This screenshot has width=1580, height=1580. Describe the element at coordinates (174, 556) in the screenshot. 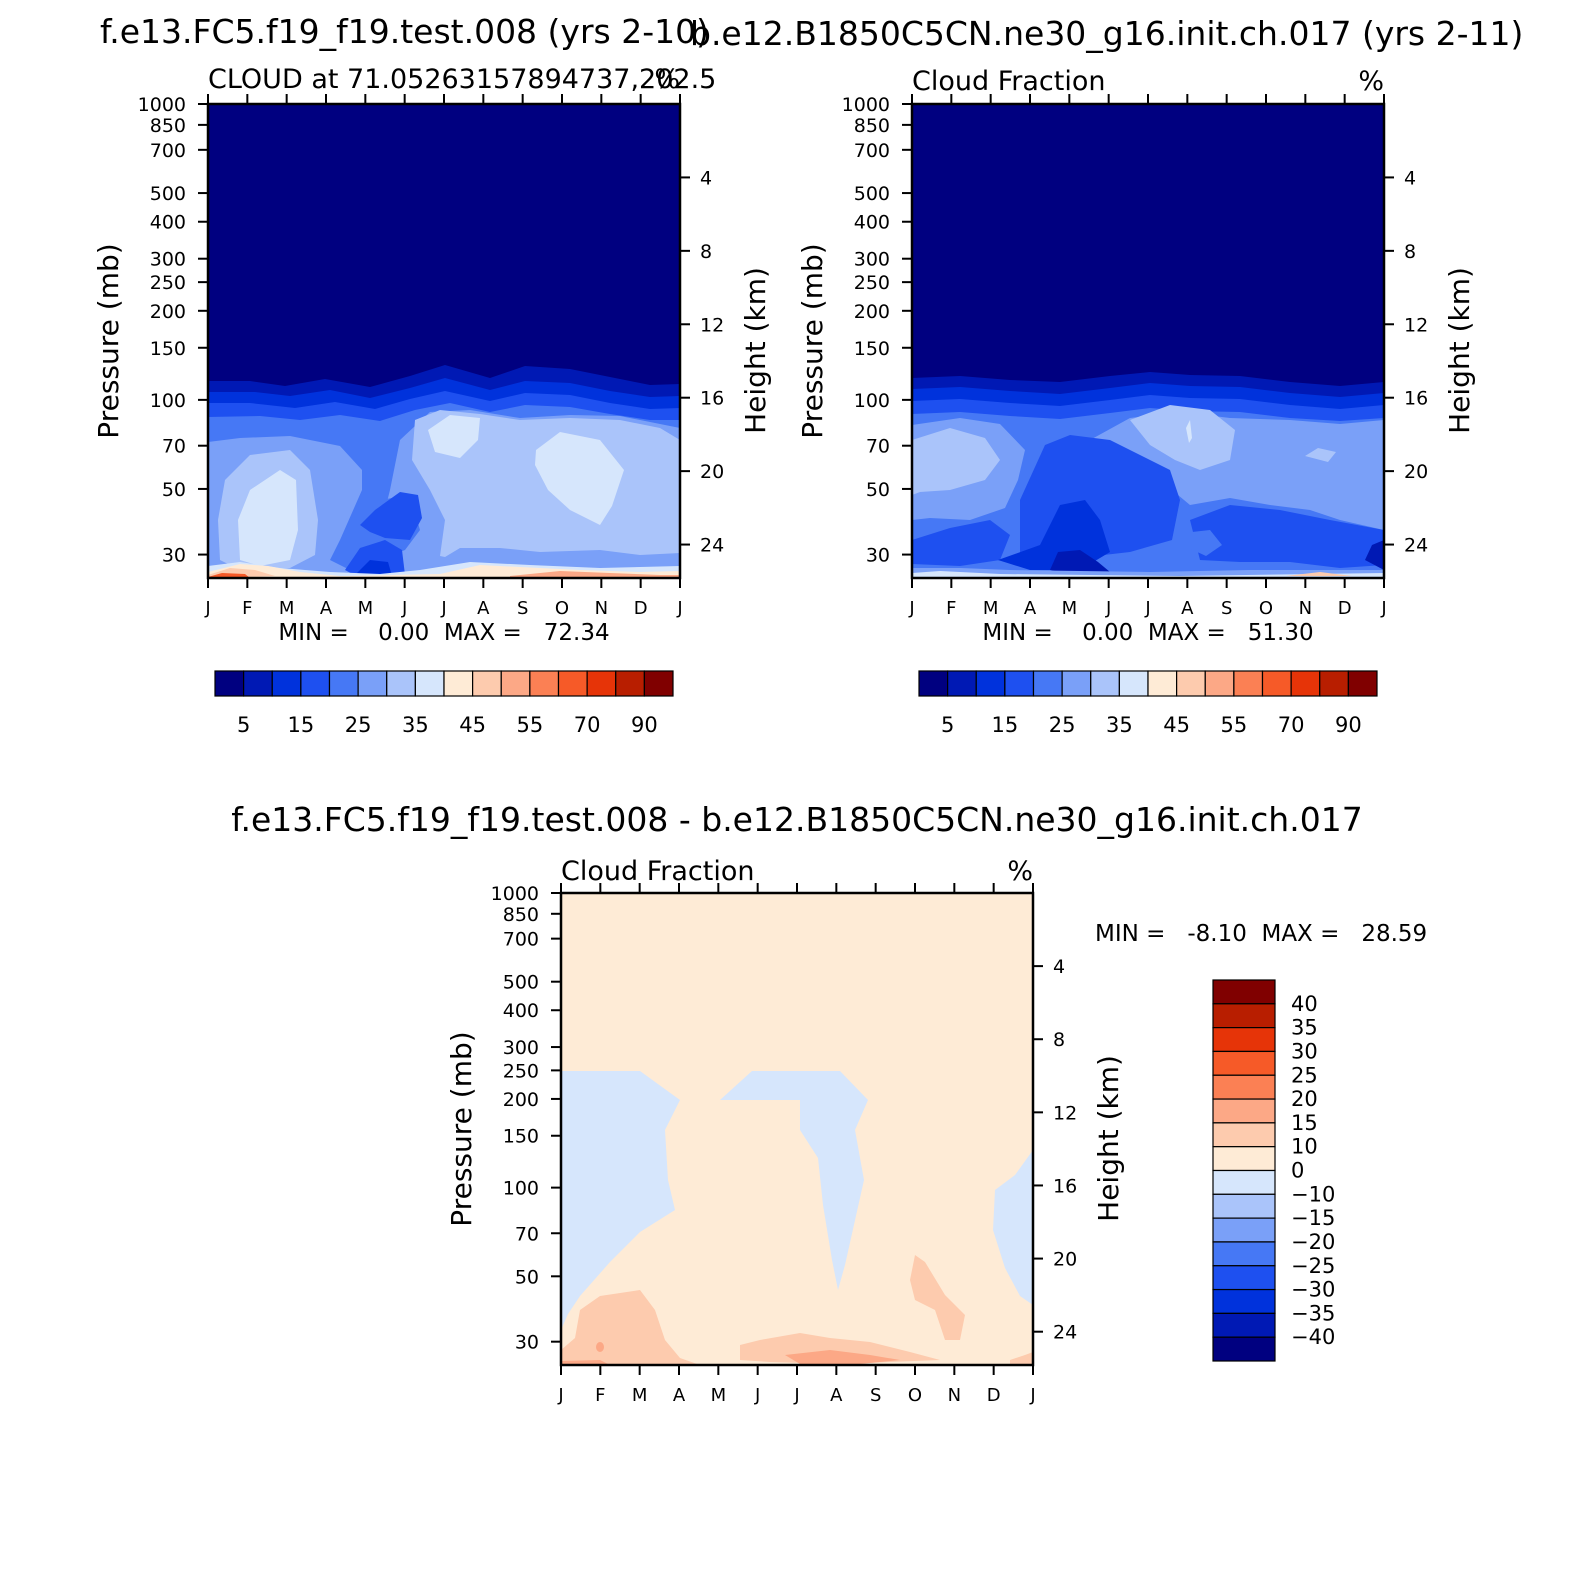

I see `y-tick-label: 30` at that location.